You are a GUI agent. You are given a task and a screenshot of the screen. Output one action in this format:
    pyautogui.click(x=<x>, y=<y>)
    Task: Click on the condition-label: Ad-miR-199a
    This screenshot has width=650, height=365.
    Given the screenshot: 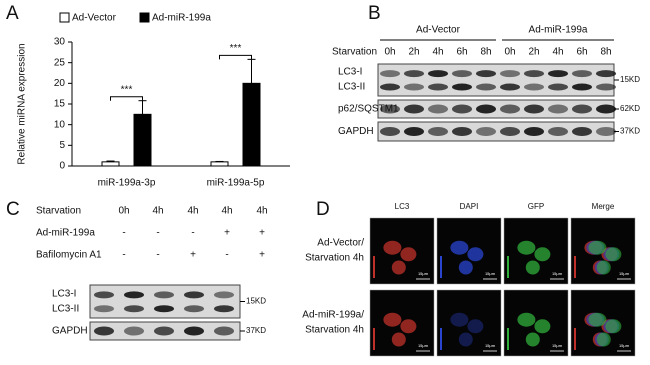 What is the action you would take?
    pyautogui.click(x=65, y=233)
    